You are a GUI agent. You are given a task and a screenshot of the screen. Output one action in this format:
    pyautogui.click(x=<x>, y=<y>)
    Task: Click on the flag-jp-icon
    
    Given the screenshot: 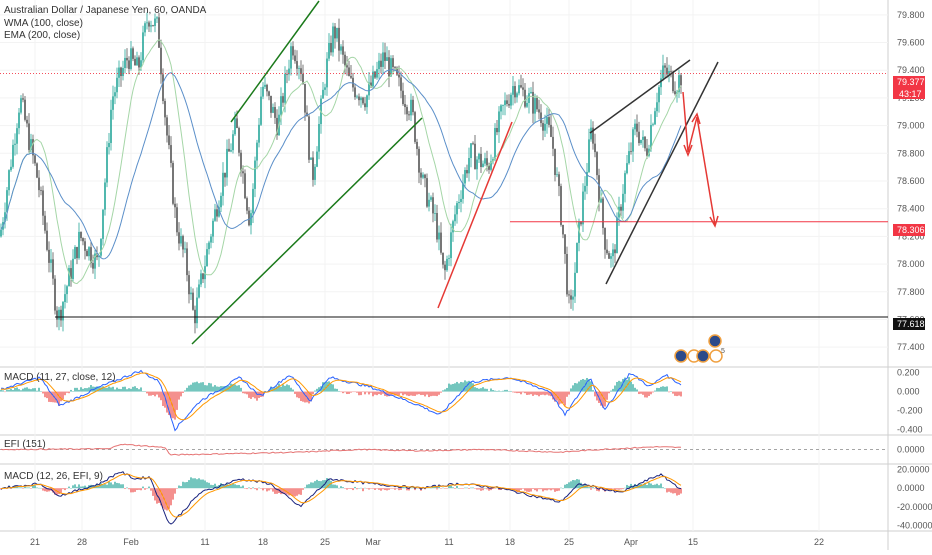 What is the action you would take?
    pyautogui.click(x=716, y=356)
    